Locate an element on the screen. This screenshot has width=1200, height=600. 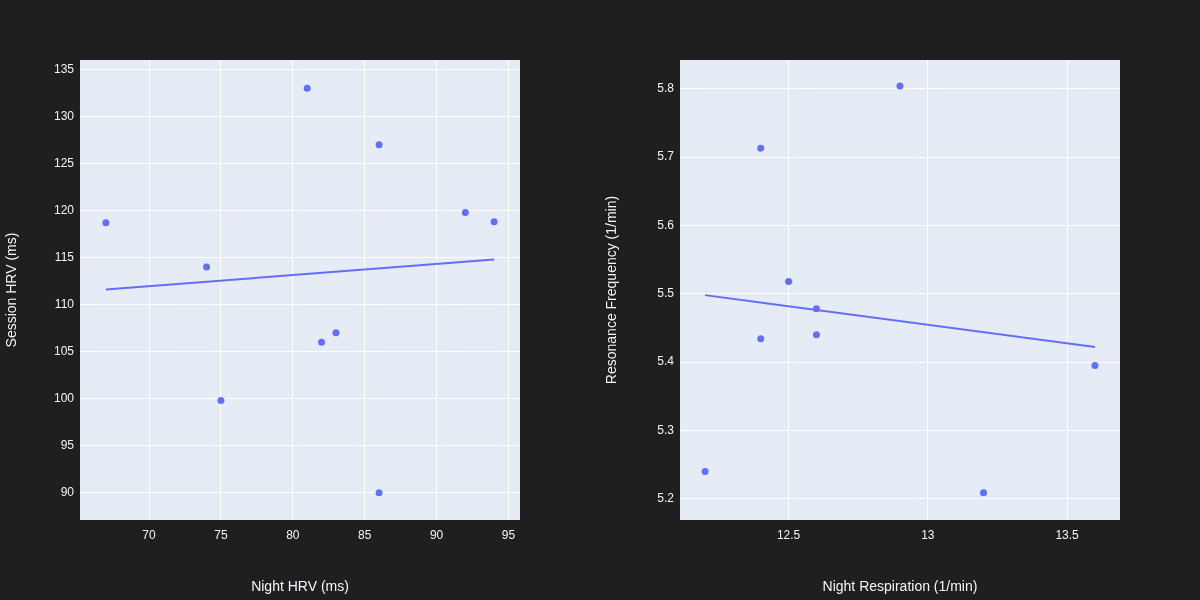
x-tick-label: 13.5 is located at coordinates (1067, 534).